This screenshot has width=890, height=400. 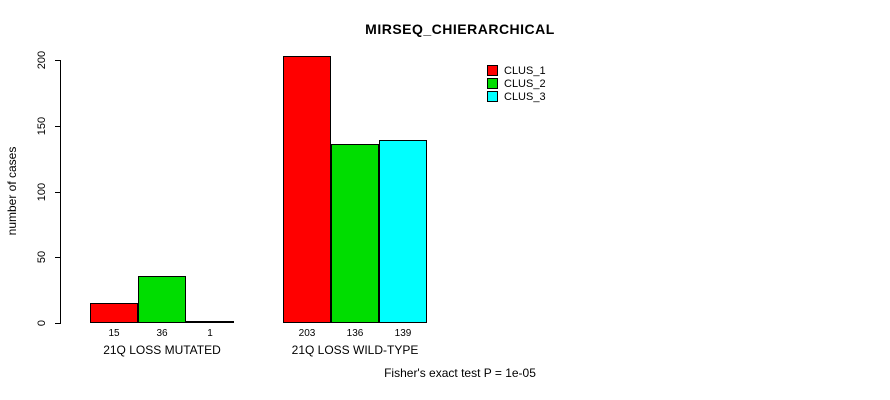 I want to click on legend-label: CLUS_1, so click(x=525, y=70).